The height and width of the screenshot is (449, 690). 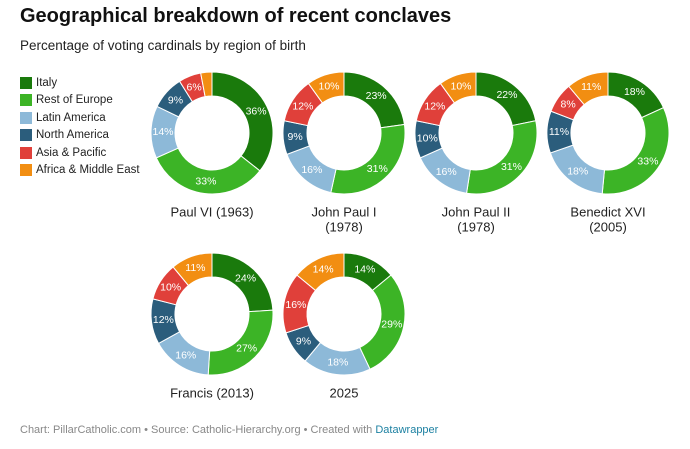 What do you see at coordinates (71, 117) in the screenshot?
I see `legend-label: Latin America` at bounding box center [71, 117].